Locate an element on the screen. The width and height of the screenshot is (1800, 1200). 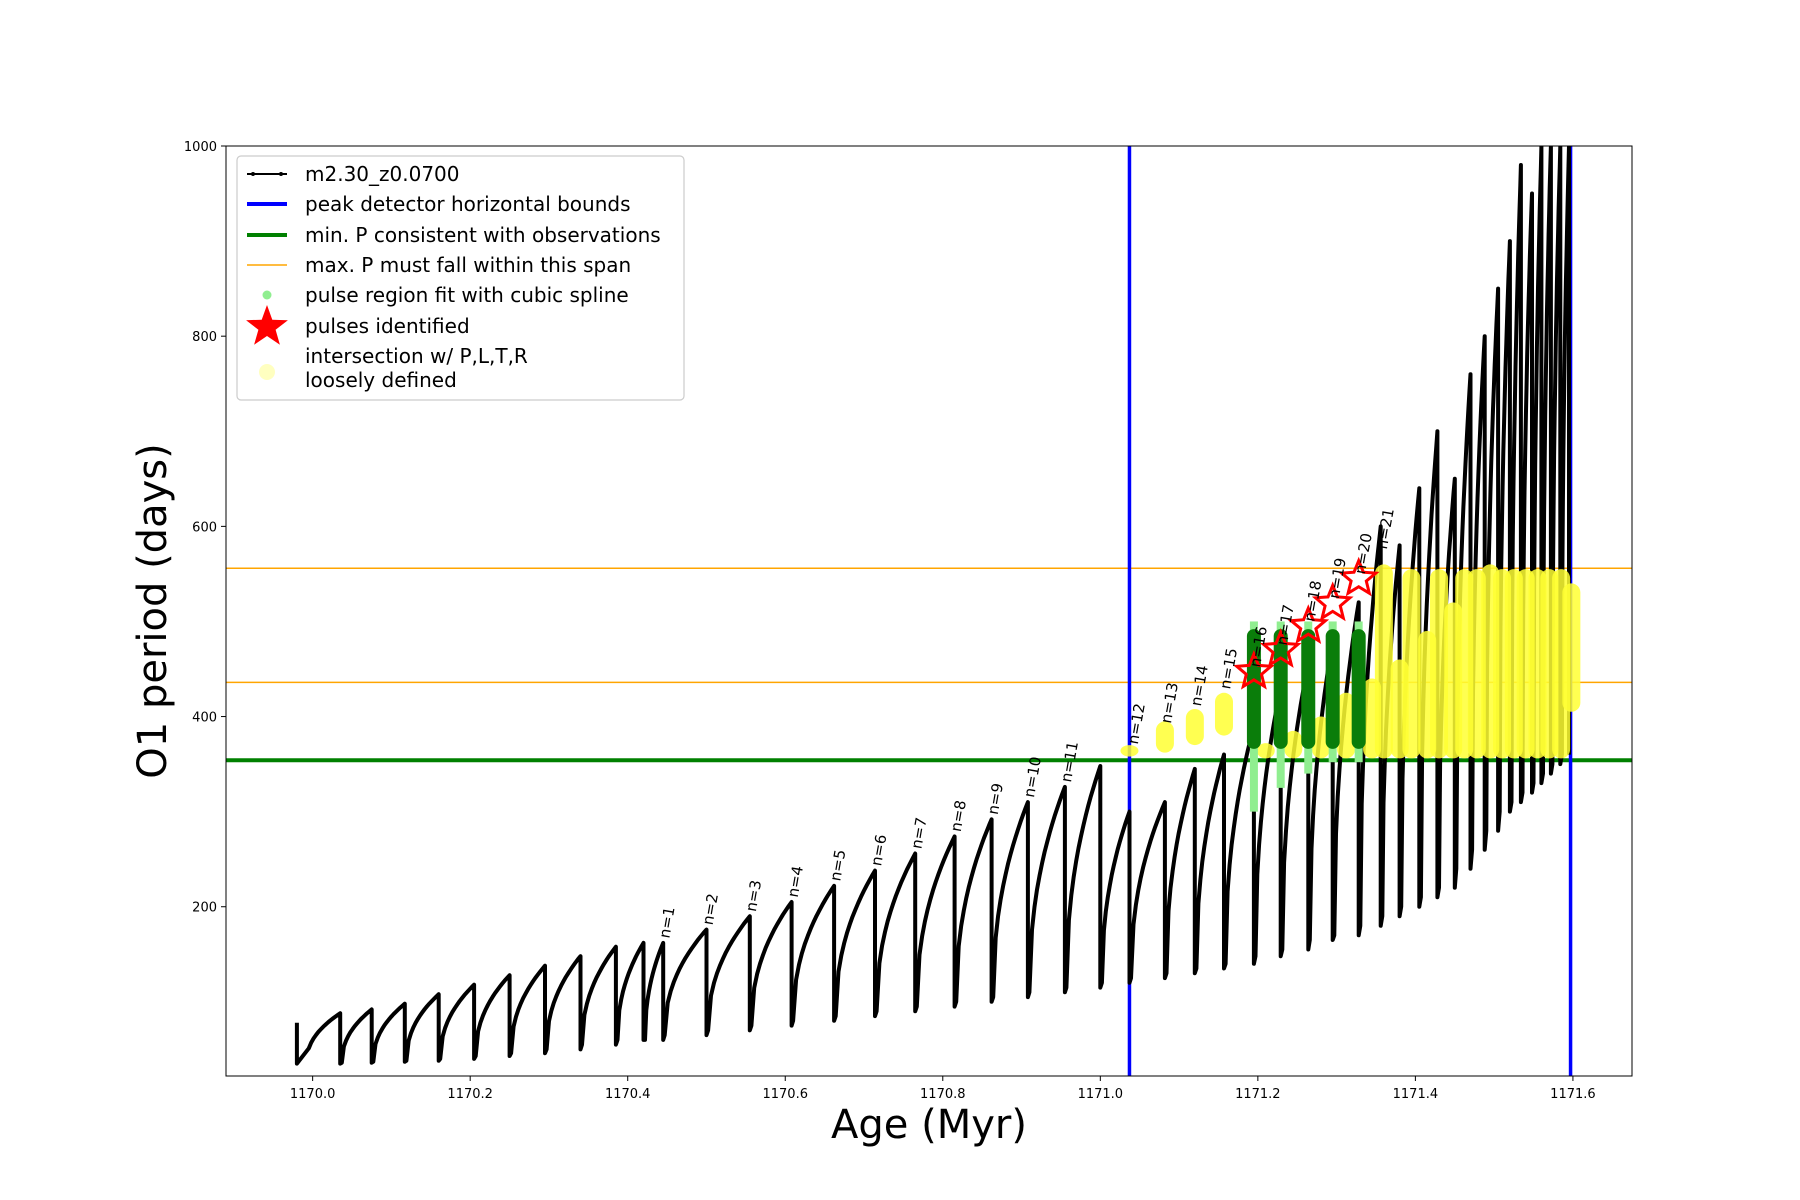
y-tick-label: 600 is located at coordinates (204, 527).